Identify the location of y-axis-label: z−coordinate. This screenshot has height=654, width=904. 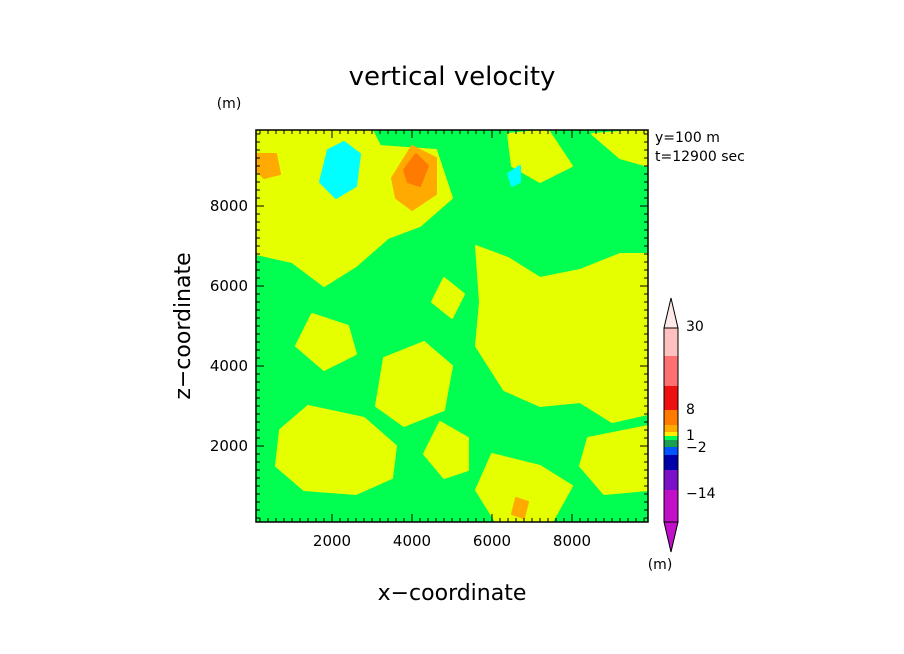
(183, 325).